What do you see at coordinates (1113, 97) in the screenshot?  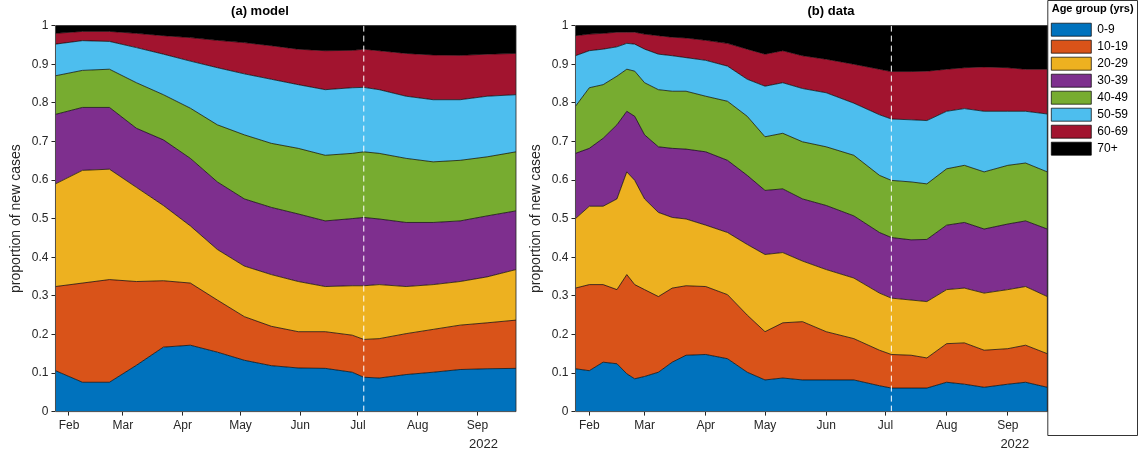 I see `legend-label: 40-49` at bounding box center [1113, 97].